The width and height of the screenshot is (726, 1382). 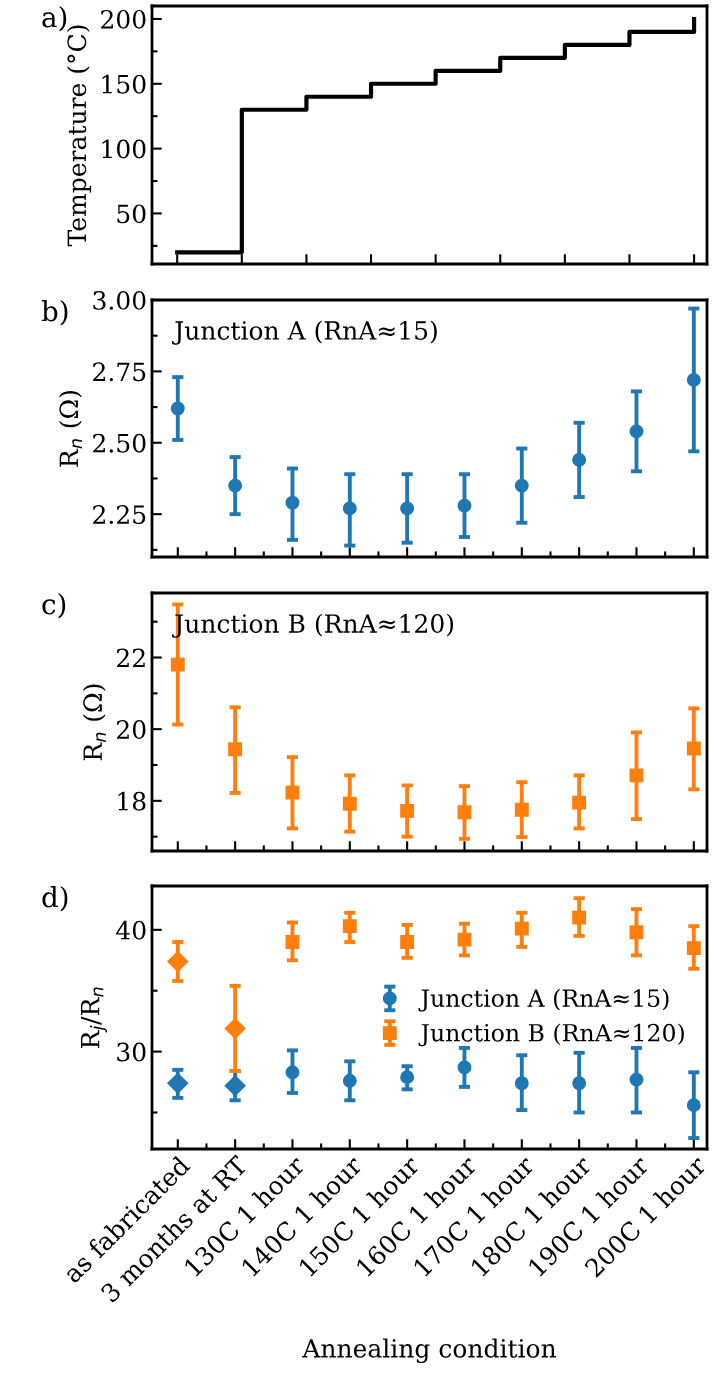 What do you see at coordinates (93, 1018) in the screenshot?
I see `y-axis-title: R$_{j}$/R$_{n}$` at bounding box center [93, 1018].